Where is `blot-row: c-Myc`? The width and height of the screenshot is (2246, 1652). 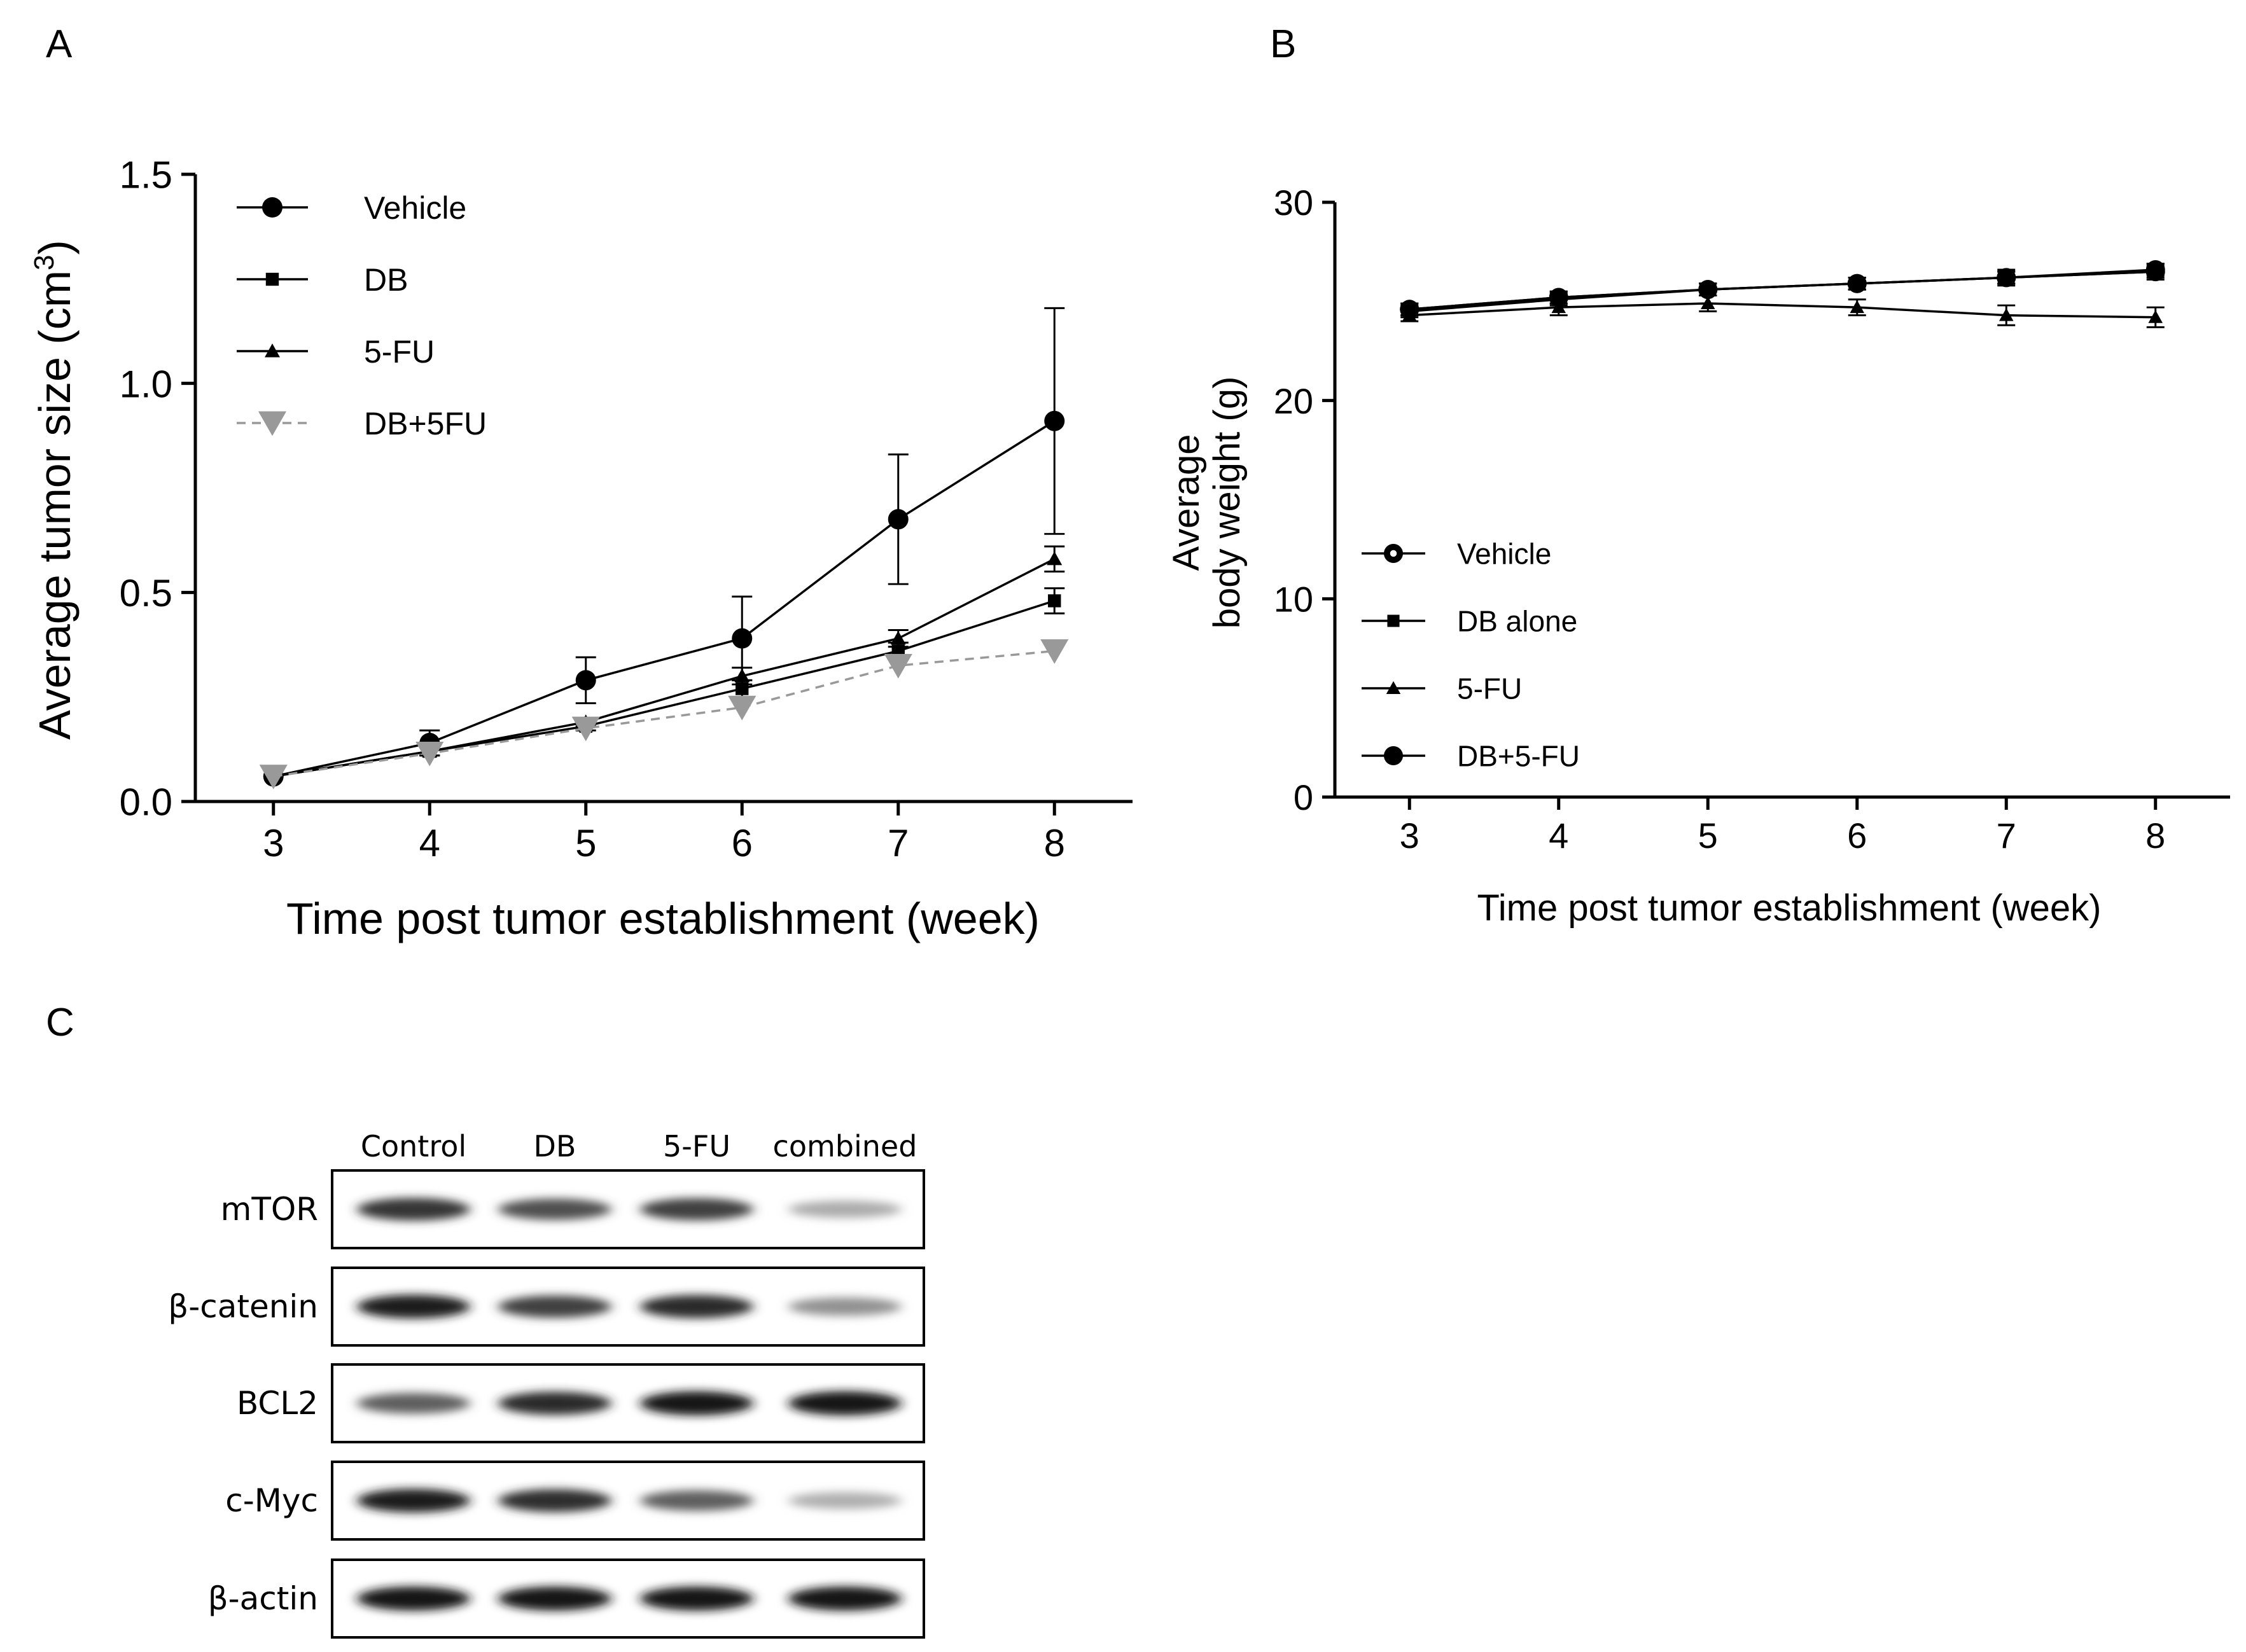 blot-row: c-Myc is located at coordinates (575, 1501).